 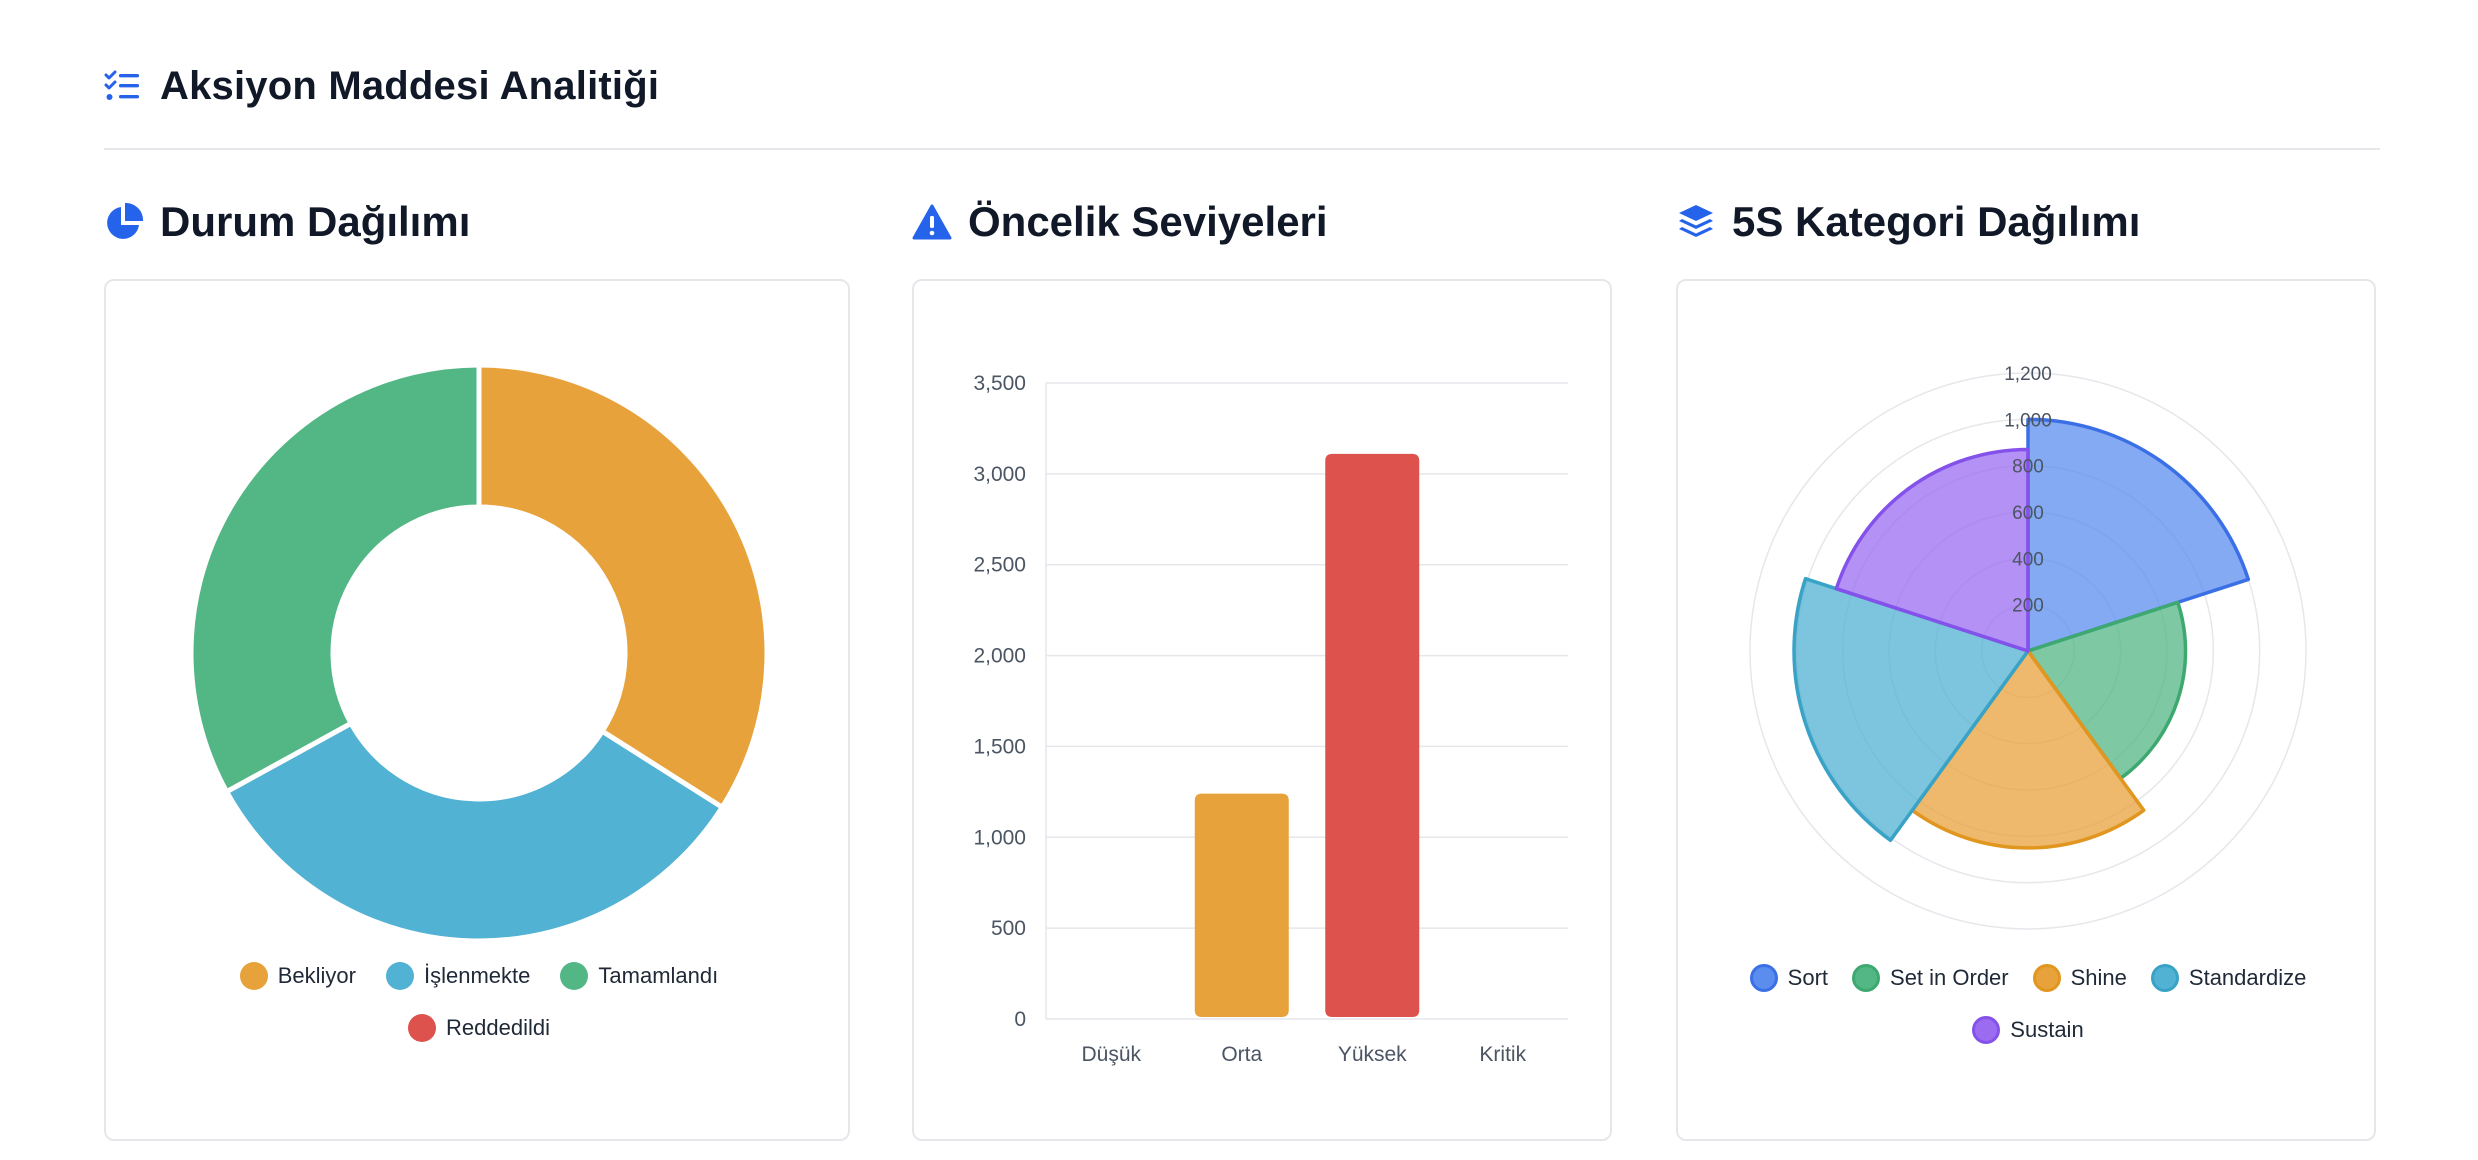 I want to click on doughnut-slice-bekliyor, so click(x=623, y=586).